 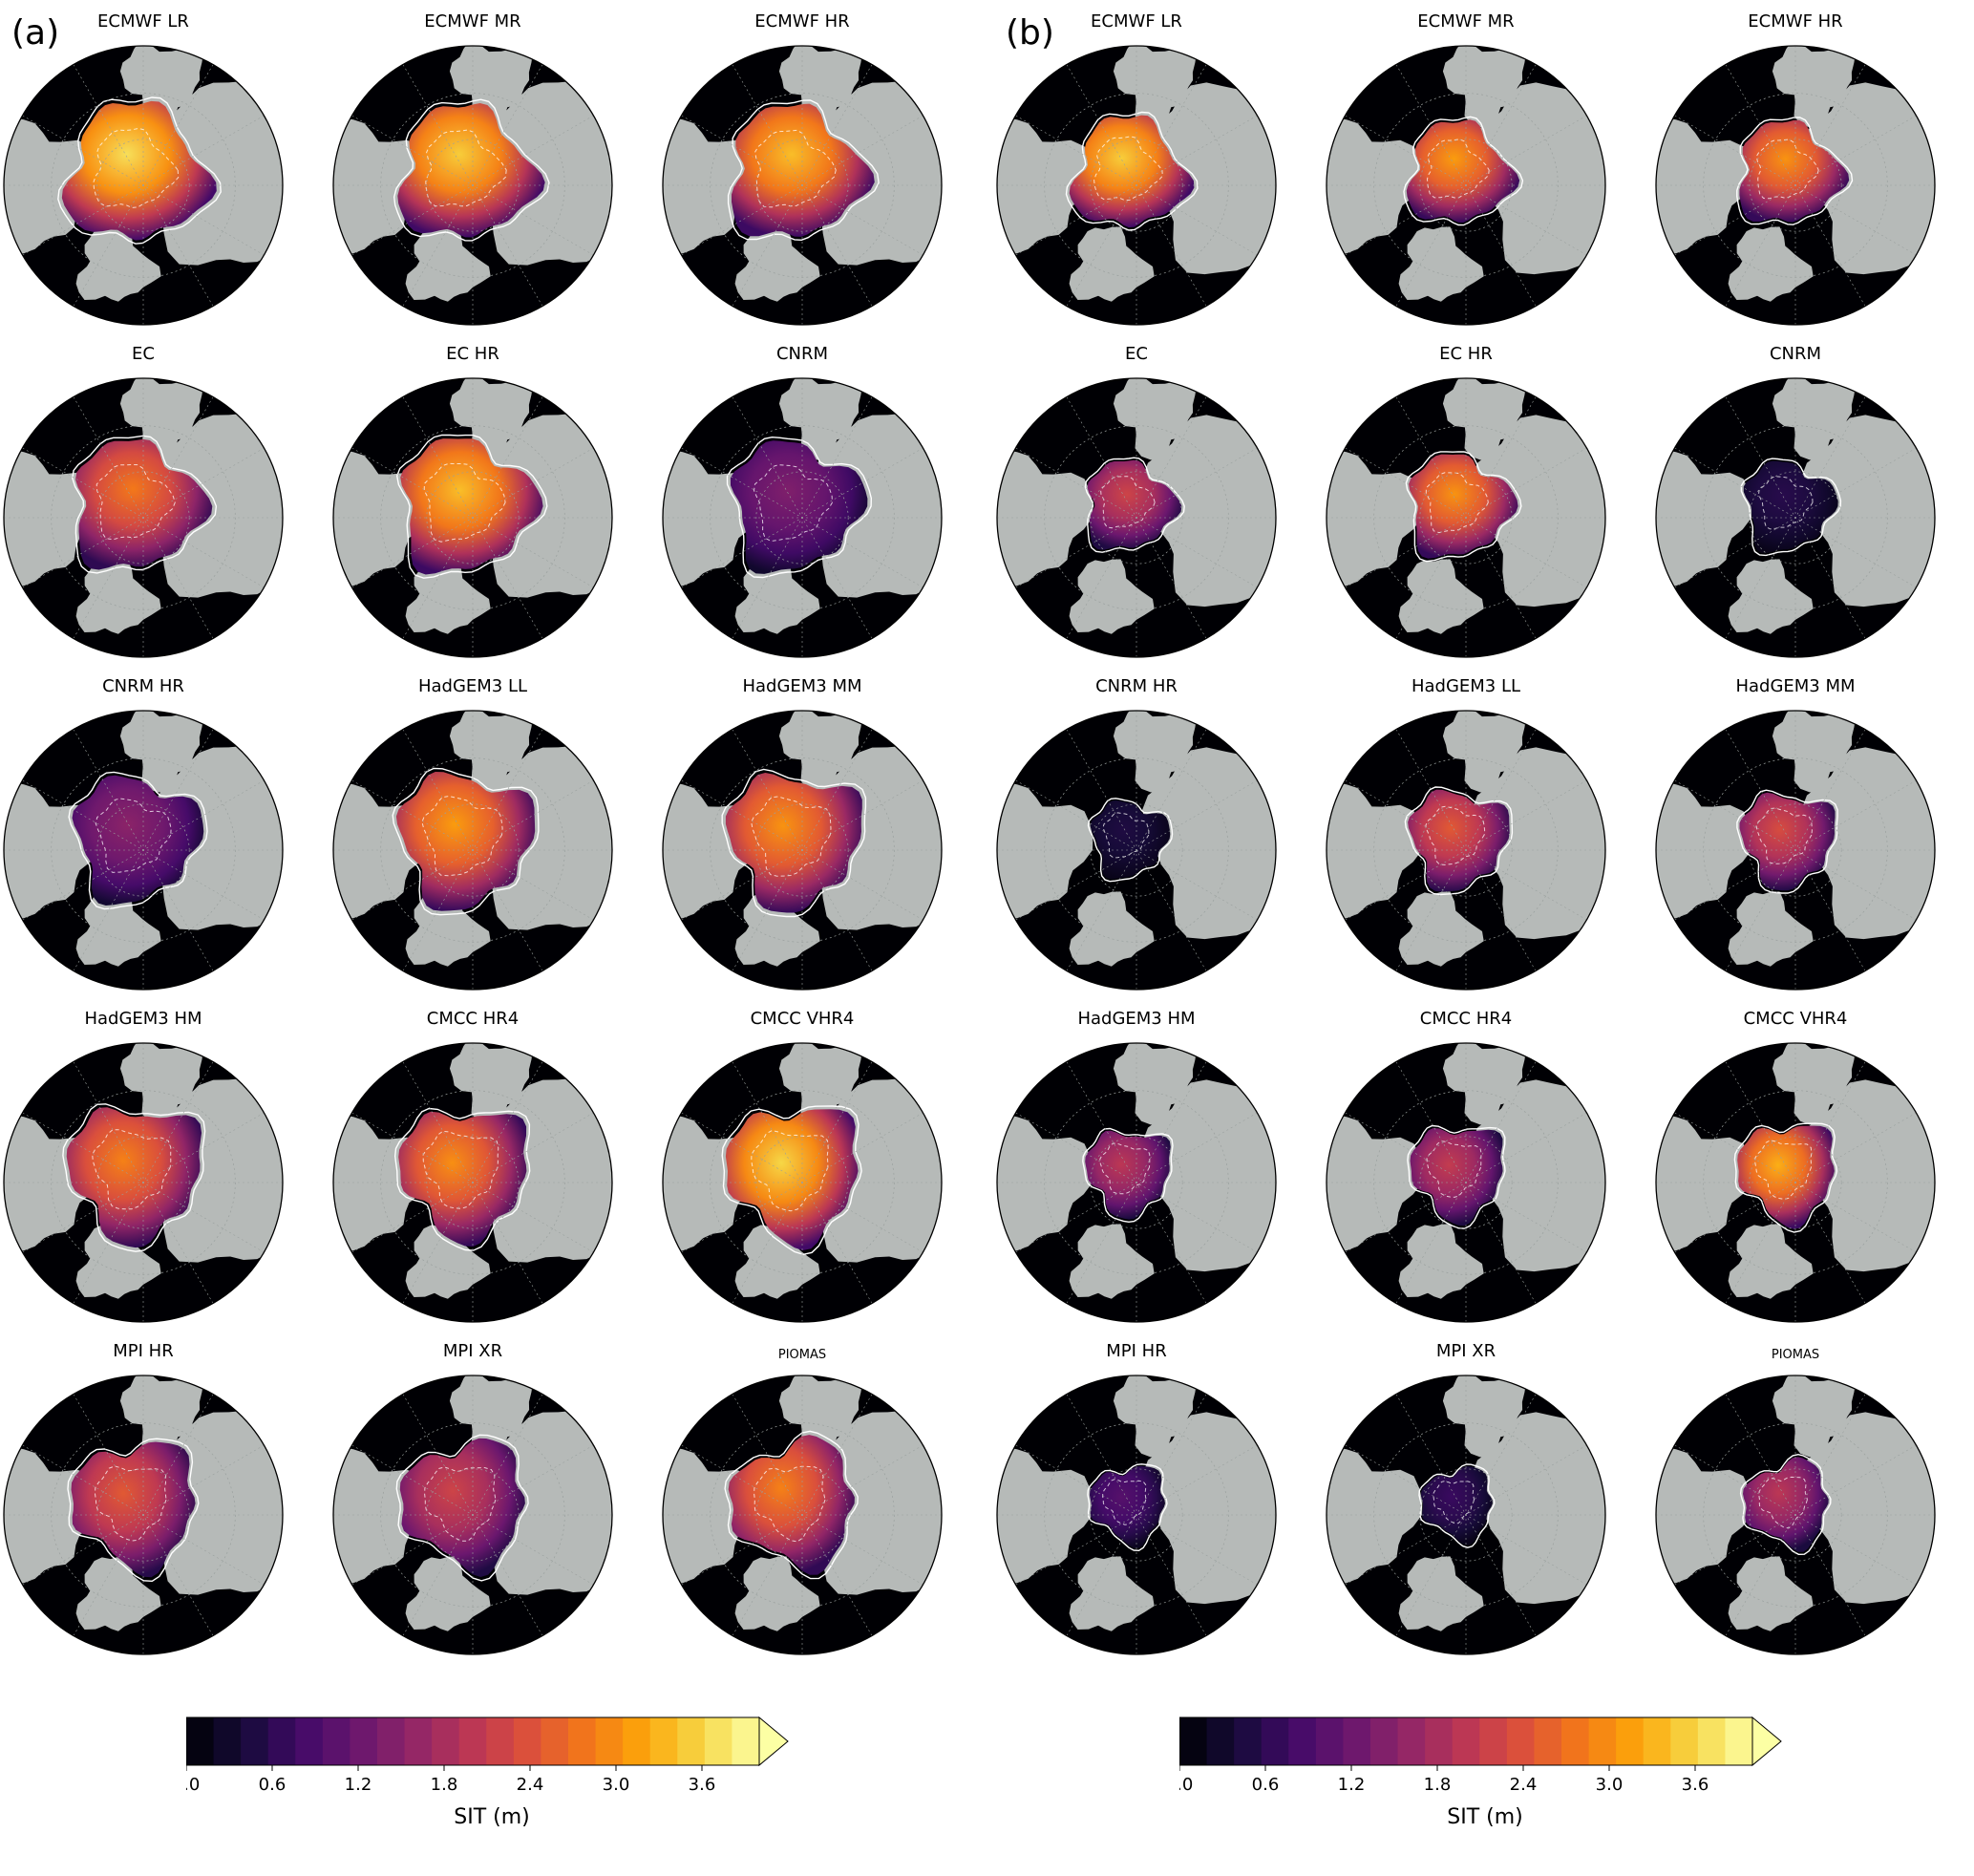 I want to click on map-title: CNRM HR, so click(x=143, y=686).